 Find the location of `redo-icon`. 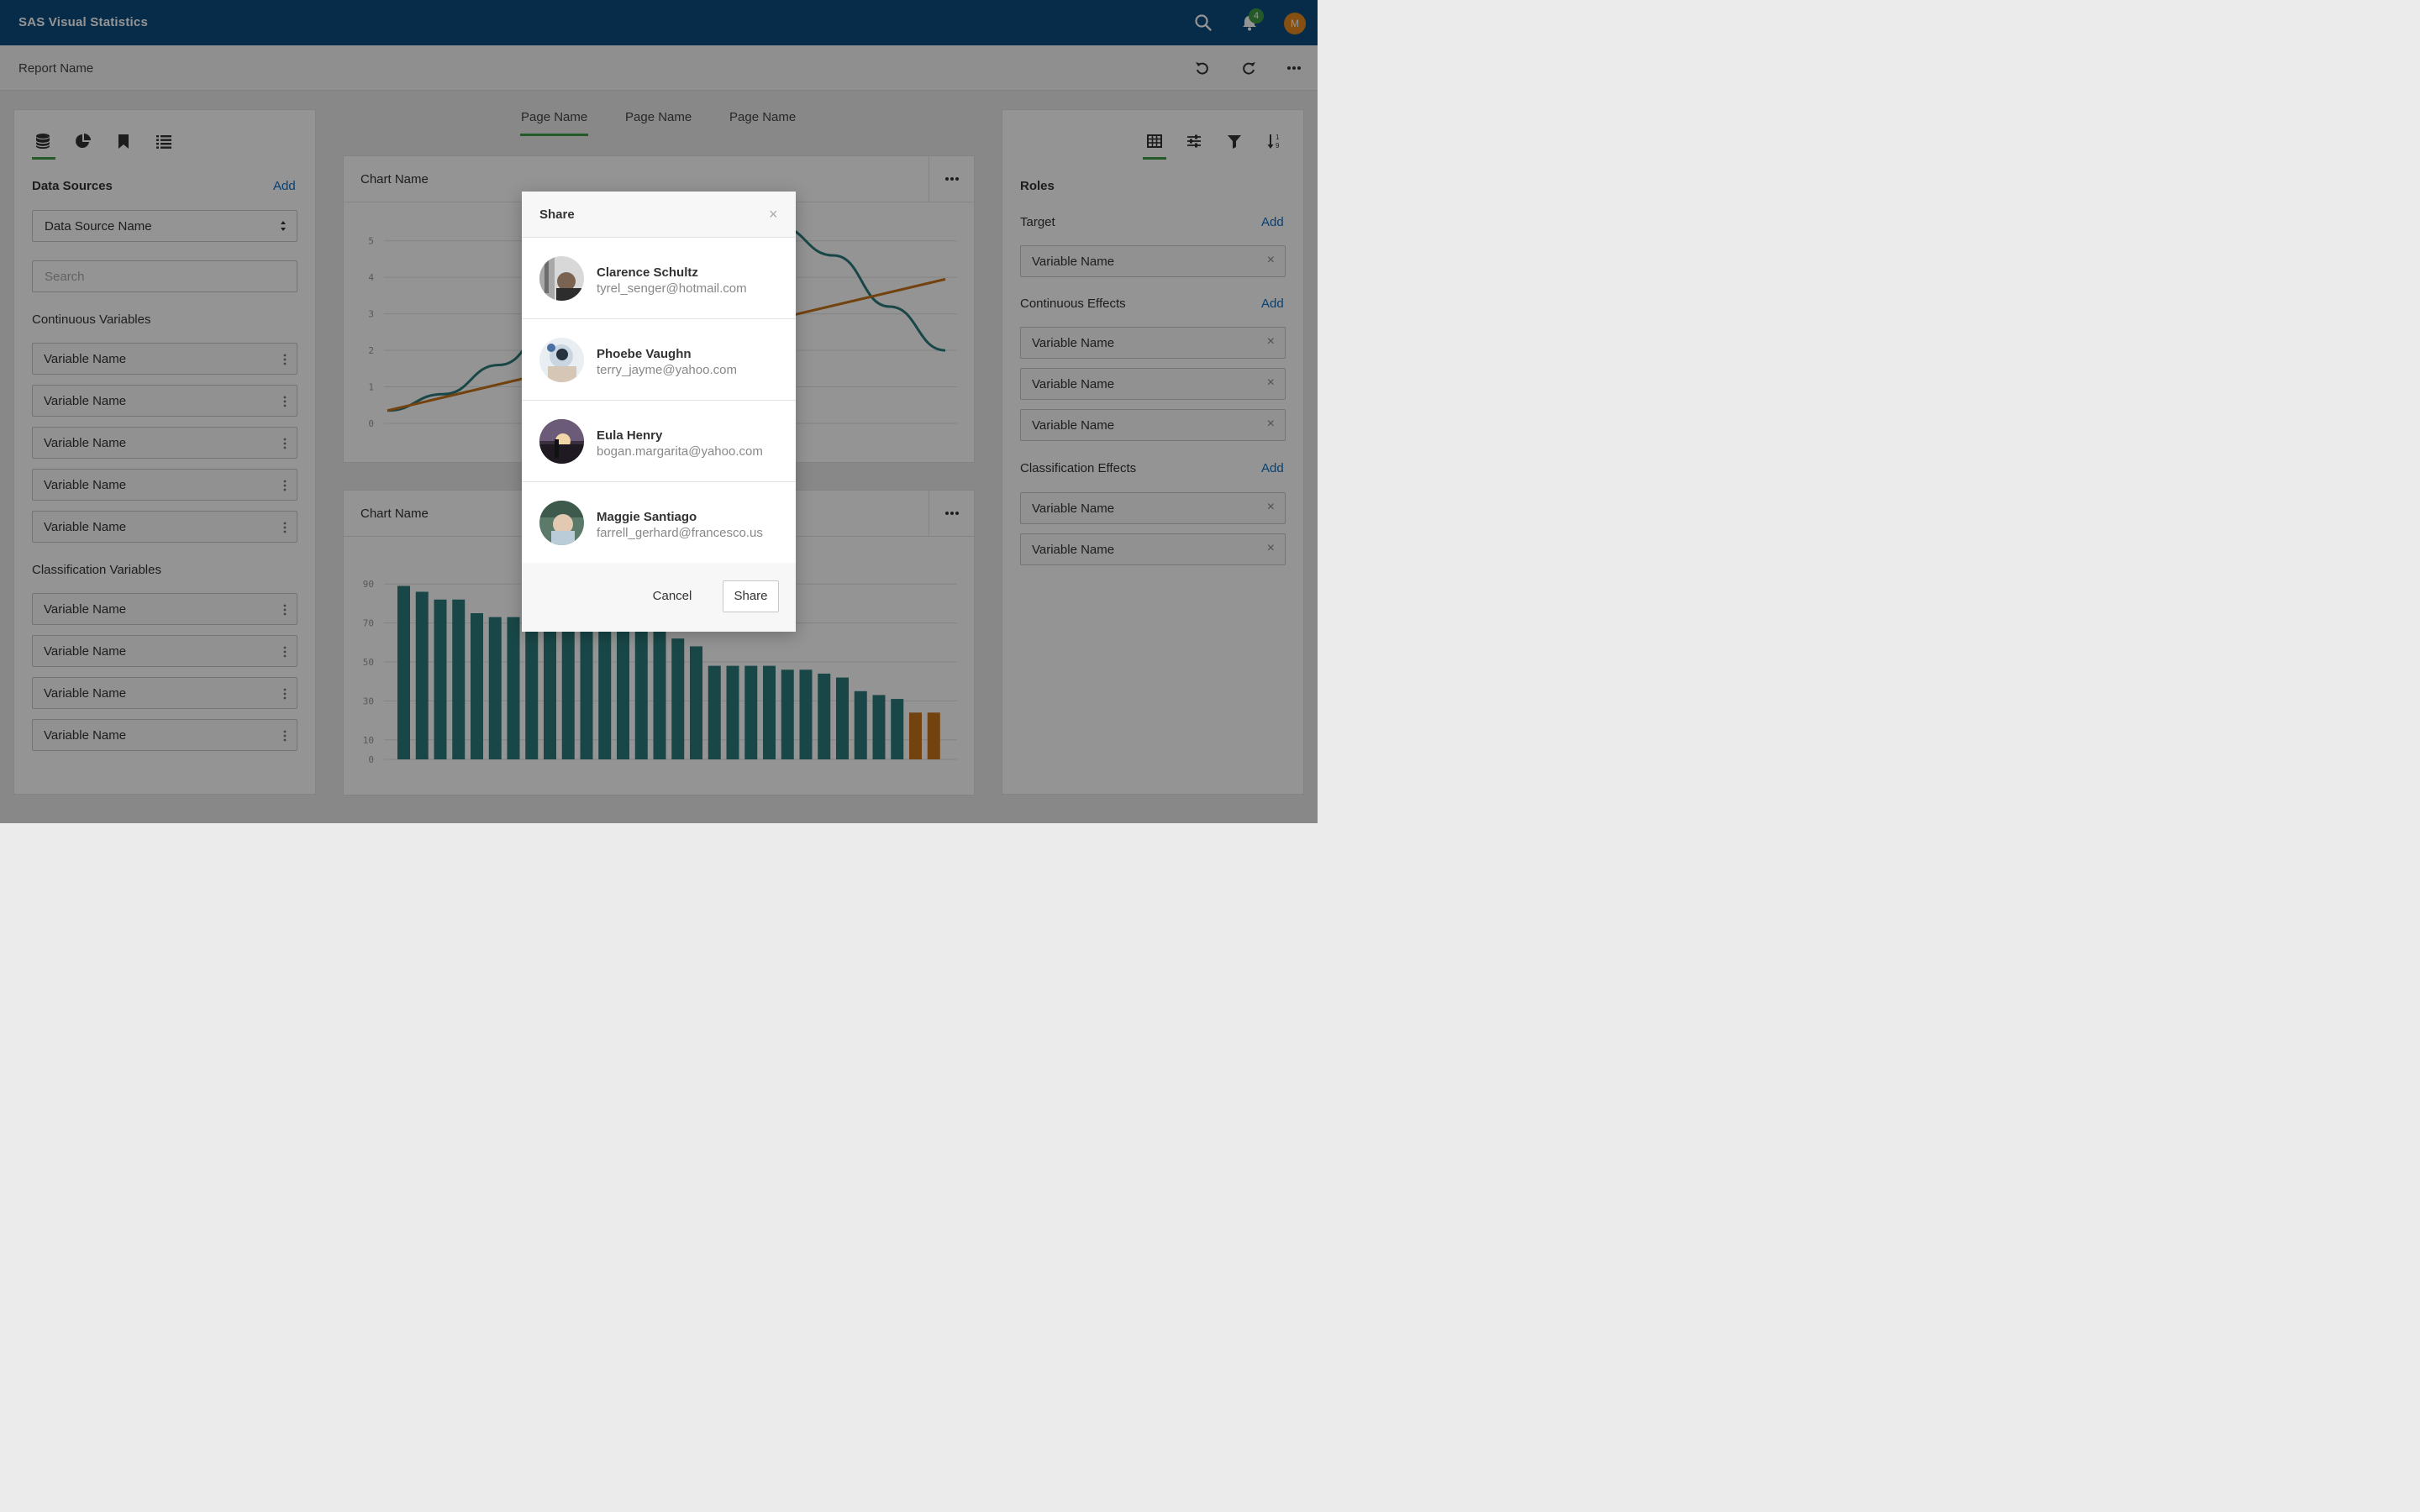

redo-icon is located at coordinates (1248, 68).